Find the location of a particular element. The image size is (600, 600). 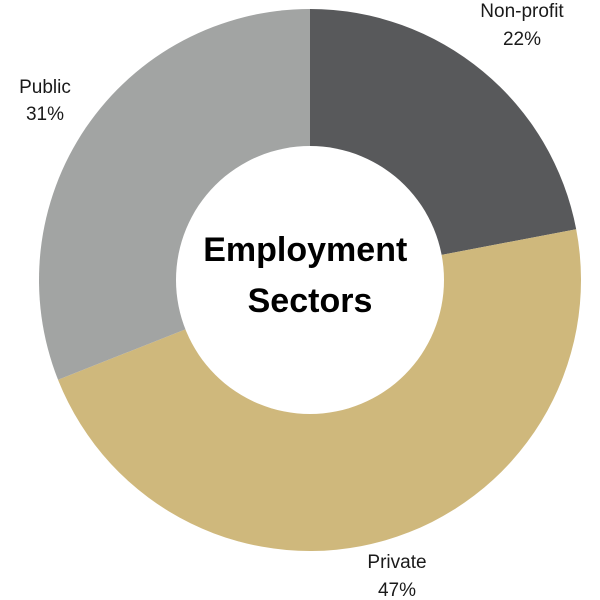

slice-label-name: Public is located at coordinates (45, 87).